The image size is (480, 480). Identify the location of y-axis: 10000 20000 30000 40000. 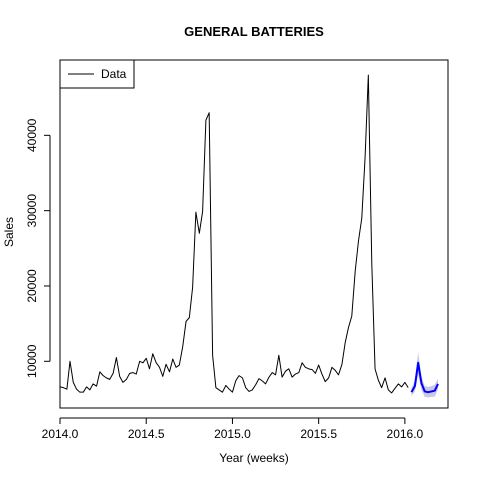
(38, 248).